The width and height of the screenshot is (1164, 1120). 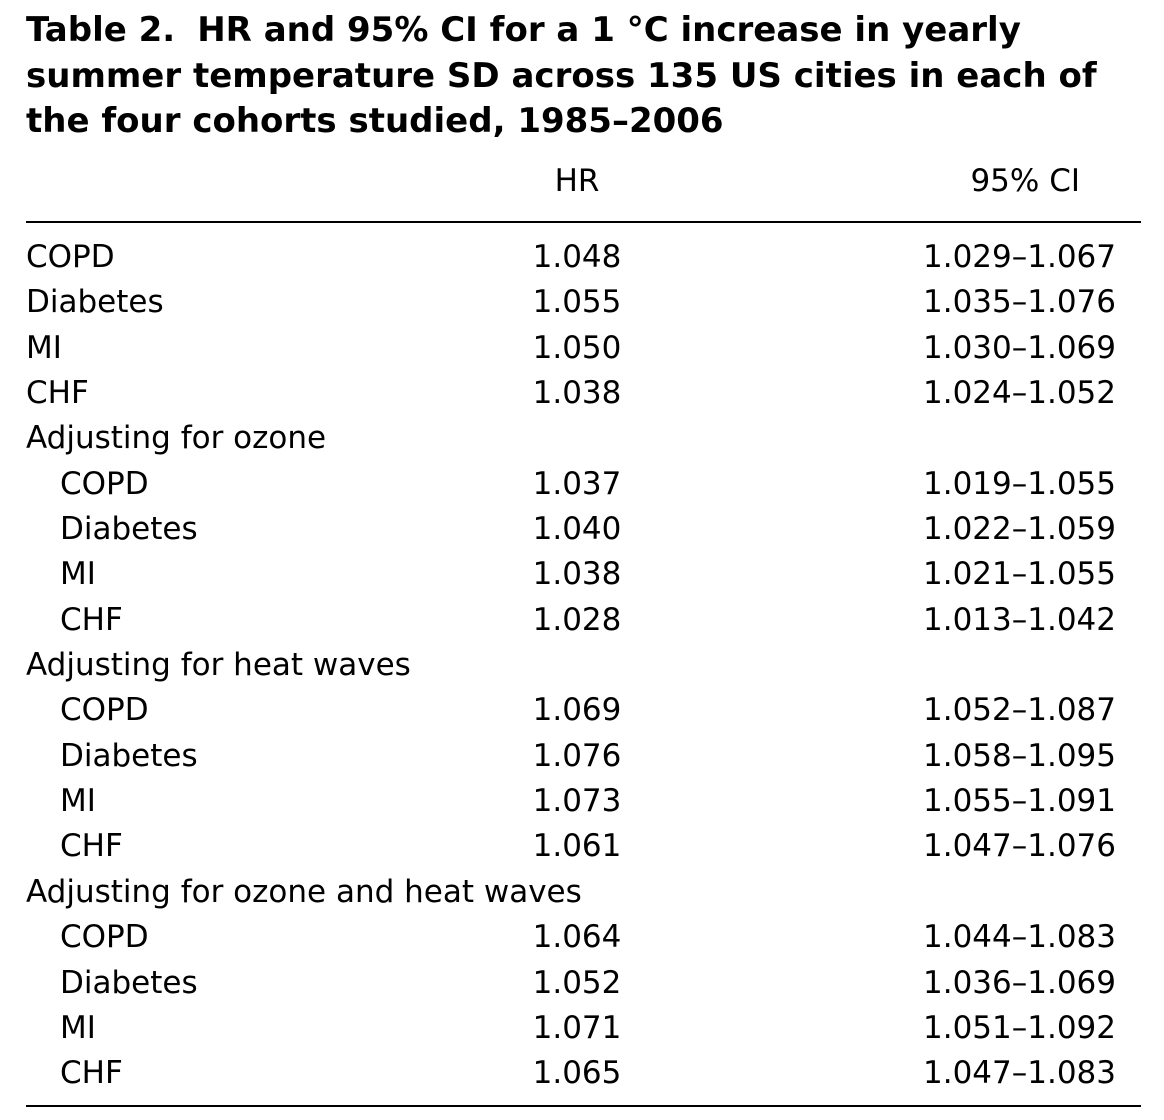 I want to click on ci-cell: 1.019–1.055, so click(x=1019, y=483).